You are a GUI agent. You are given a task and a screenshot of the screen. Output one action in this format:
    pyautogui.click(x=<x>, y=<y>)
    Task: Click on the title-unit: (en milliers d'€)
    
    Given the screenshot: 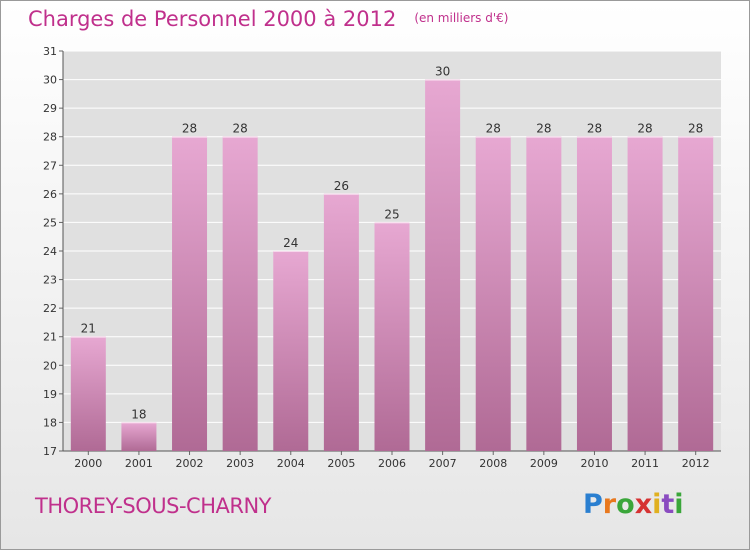 What is the action you would take?
    pyautogui.click(x=461, y=18)
    